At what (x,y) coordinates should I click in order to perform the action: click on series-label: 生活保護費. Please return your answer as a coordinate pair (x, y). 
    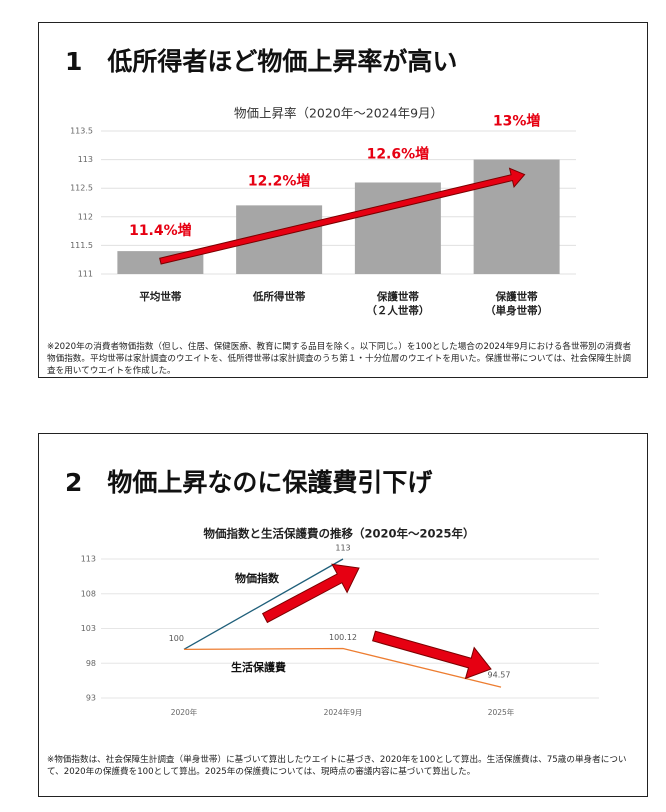
    Looking at the image, I should click on (258, 667).